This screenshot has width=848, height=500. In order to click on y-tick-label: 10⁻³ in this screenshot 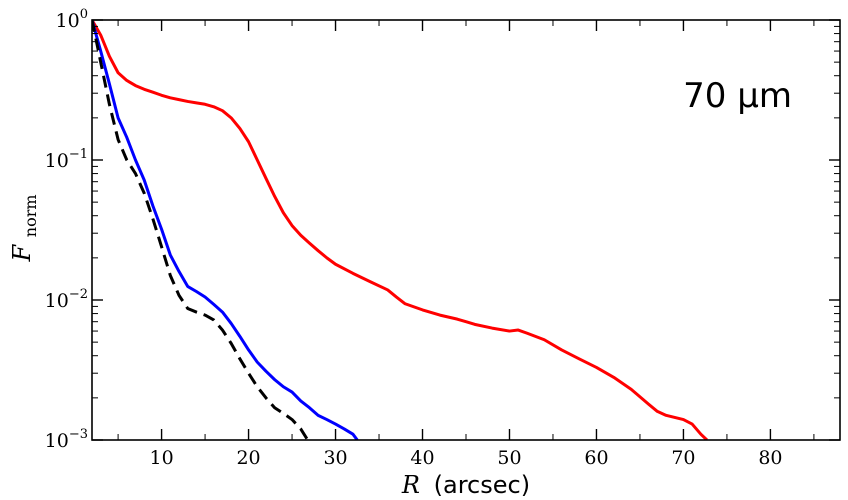, I will do `click(66, 439)`.